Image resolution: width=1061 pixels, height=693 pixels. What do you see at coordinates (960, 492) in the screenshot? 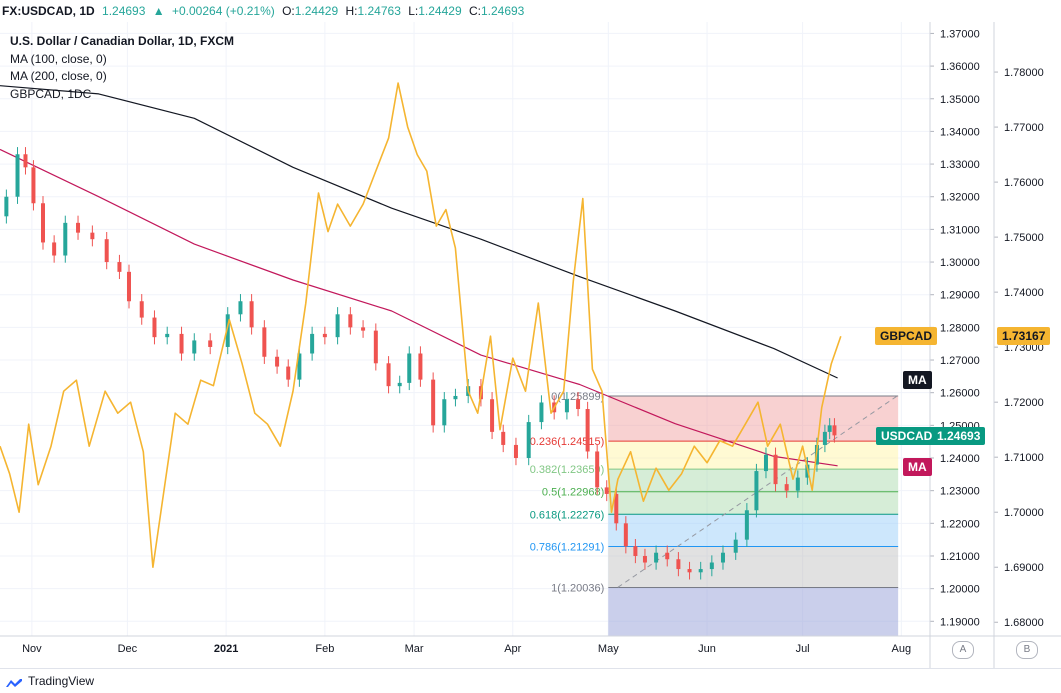
I see `y-left-tick-label: 1.23000` at bounding box center [960, 492].